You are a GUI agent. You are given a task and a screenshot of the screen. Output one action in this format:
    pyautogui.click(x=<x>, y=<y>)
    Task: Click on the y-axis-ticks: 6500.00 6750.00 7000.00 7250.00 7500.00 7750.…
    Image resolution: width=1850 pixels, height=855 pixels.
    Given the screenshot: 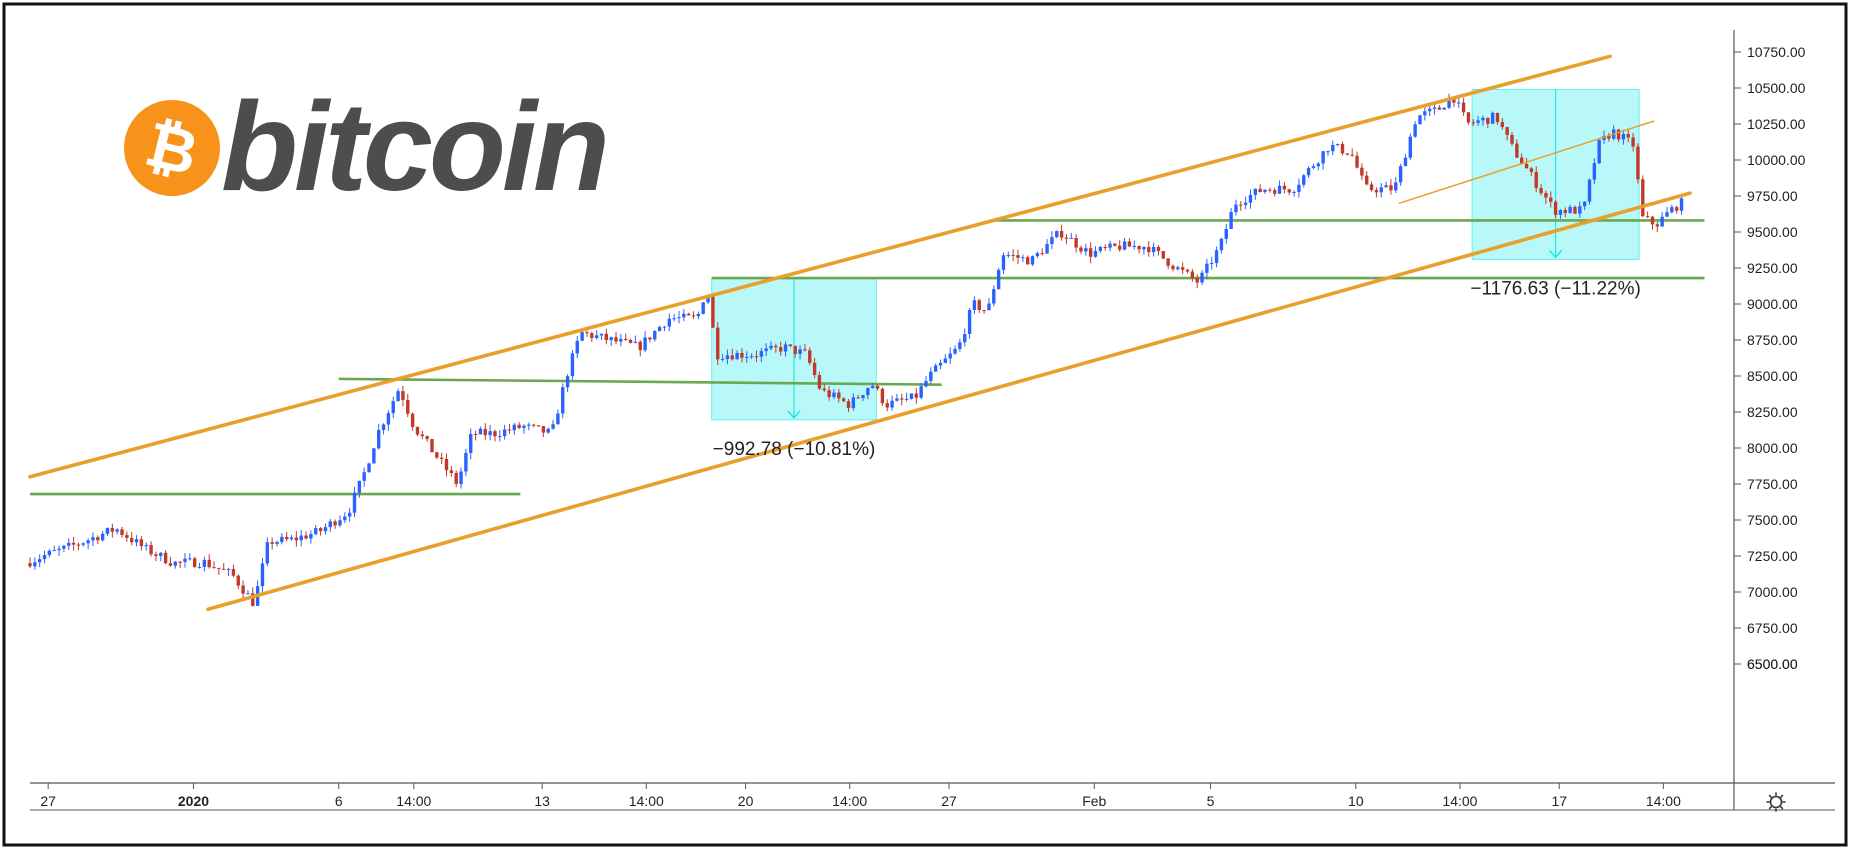 What is the action you would take?
    pyautogui.click(x=1770, y=358)
    